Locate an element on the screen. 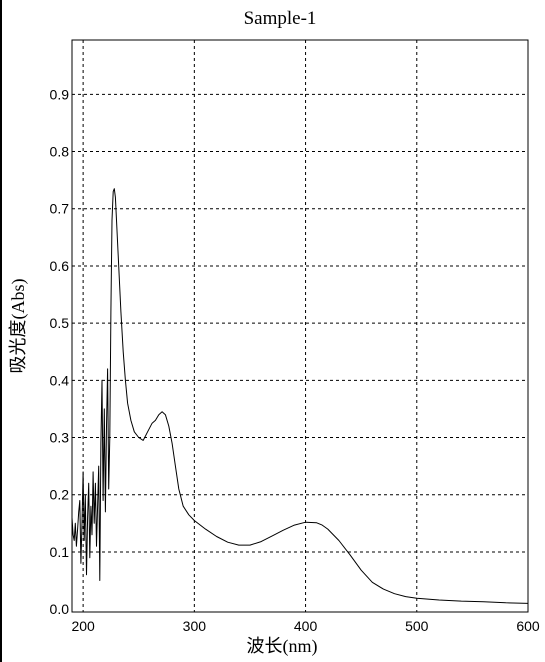 Image resolution: width=545 pixels, height=662 pixels. x-tick-label: 400 is located at coordinates (306, 626).